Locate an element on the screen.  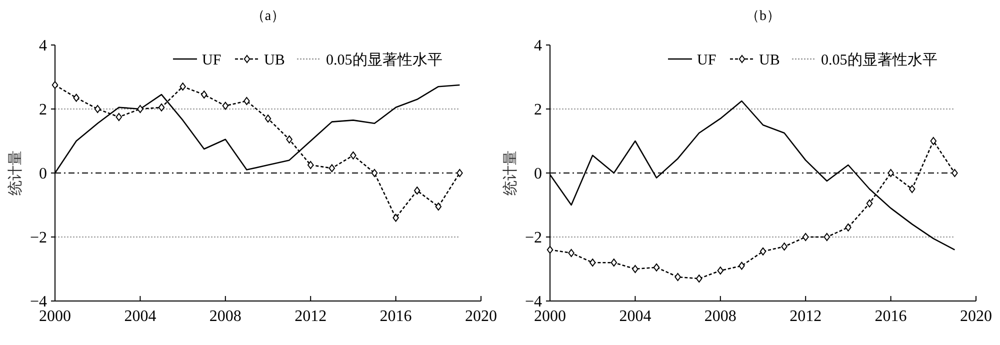
chart-title: （b） is located at coordinates (763, 16).